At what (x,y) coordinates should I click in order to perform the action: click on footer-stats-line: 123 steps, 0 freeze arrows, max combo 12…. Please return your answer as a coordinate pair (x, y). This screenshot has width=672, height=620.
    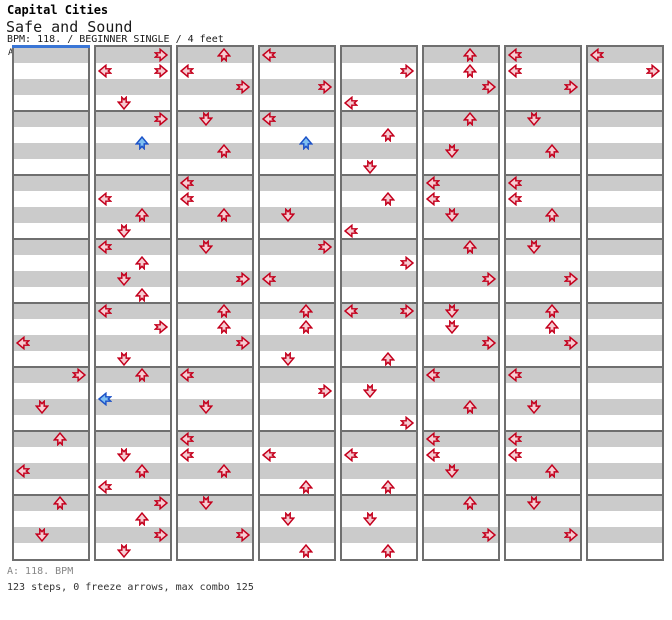
    Looking at the image, I should click on (130, 587).